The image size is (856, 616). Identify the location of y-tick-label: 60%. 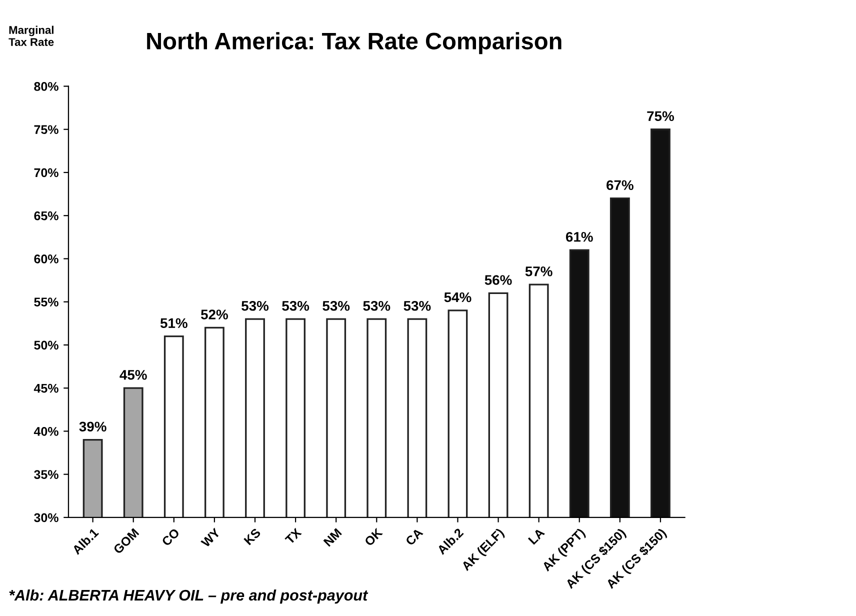
(46, 259).